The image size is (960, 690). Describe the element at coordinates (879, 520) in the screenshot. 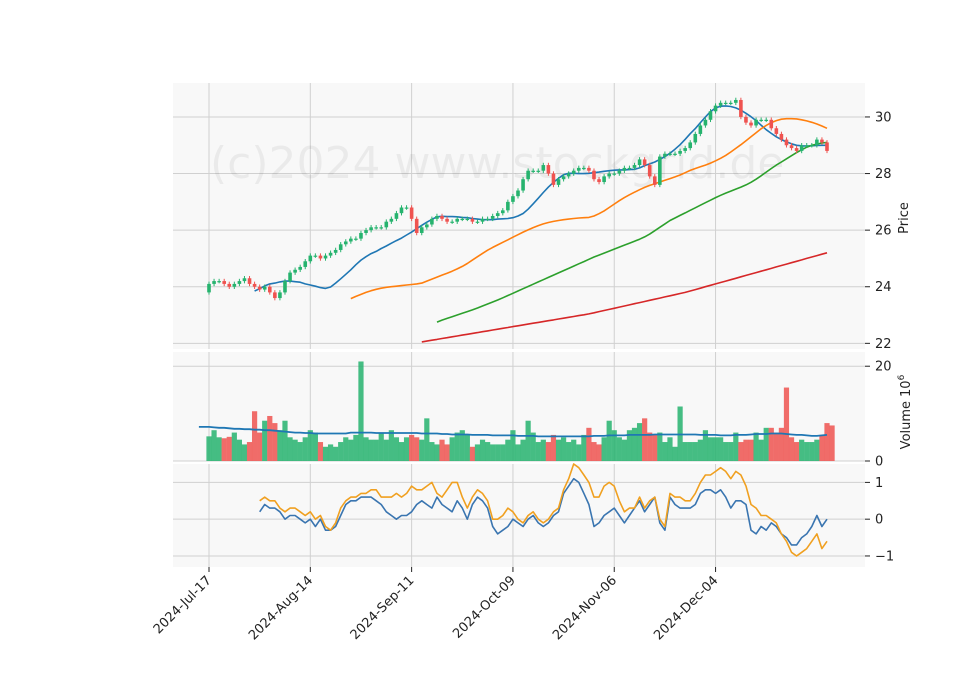

I see `oscillator-axis: −1 0 1` at that location.